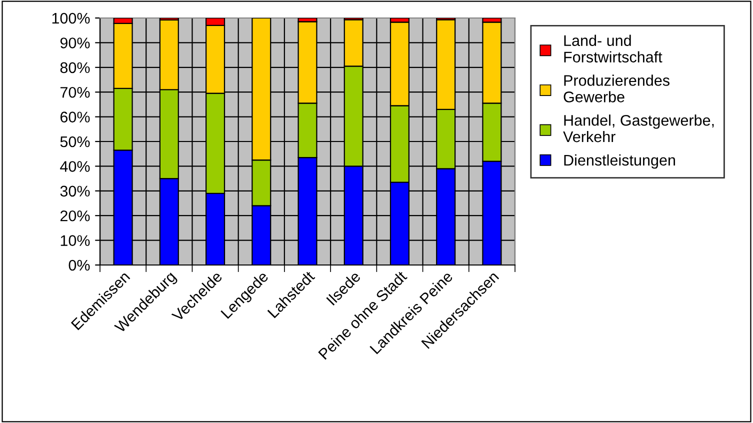 The image size is (753, 423). I want to click on legend-label: Dienstleistungen, so click(619, 161).